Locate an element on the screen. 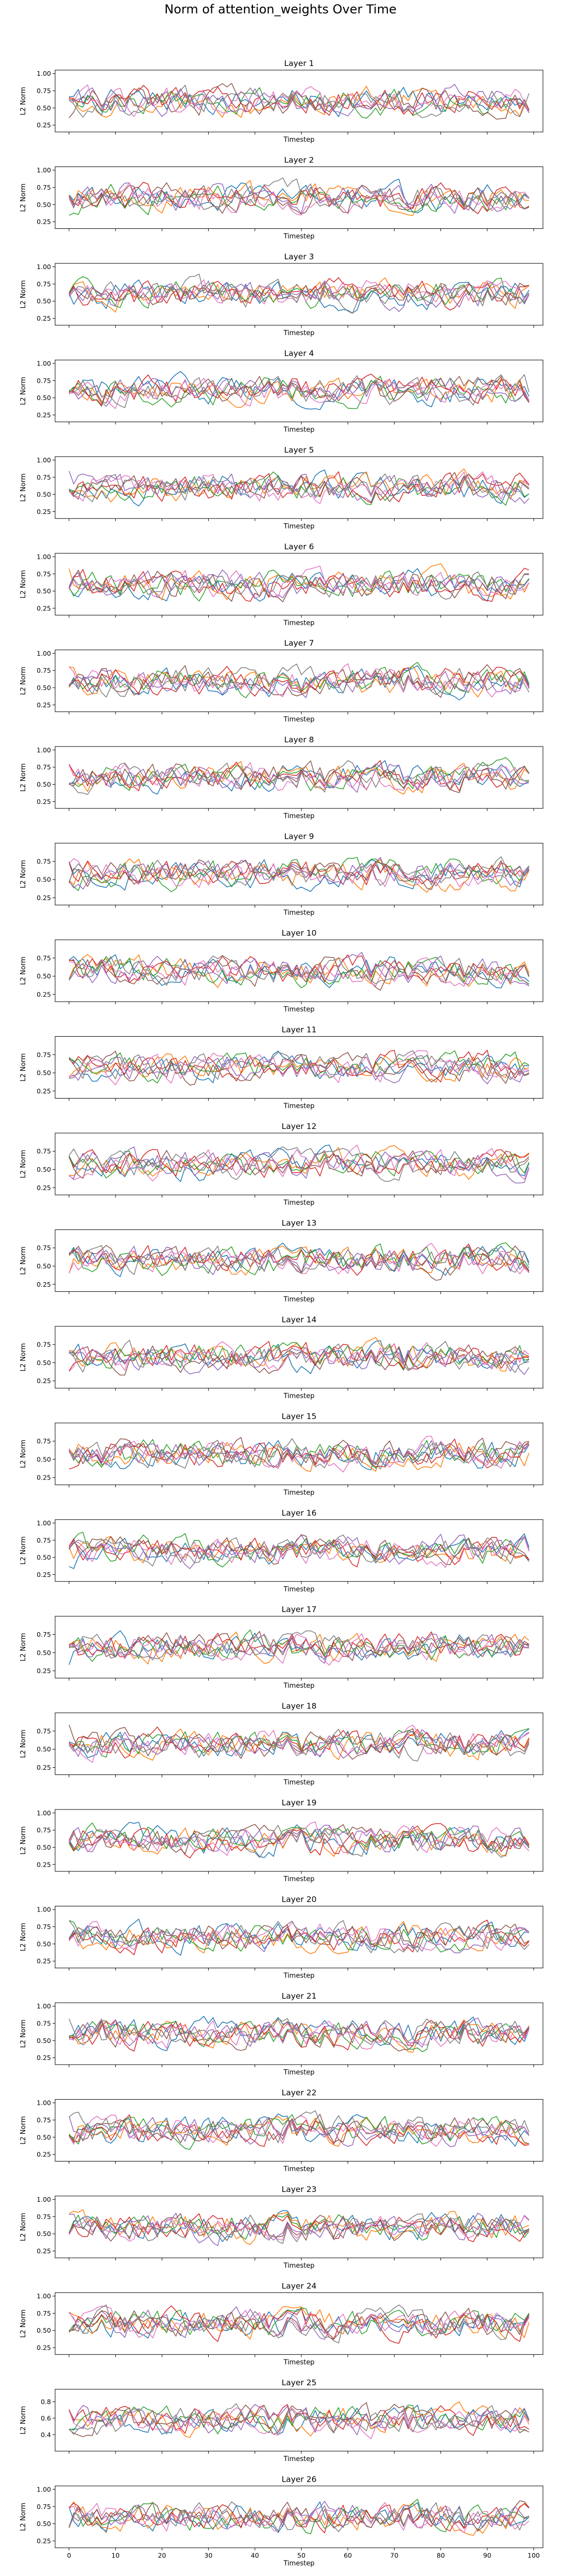 The width and height of the screenshot is (561, 2576). layer-panel: Layer 7 0.25 0.50 0.75 1.00 L2 Norm Timestep is located at coordinates (281, 682).